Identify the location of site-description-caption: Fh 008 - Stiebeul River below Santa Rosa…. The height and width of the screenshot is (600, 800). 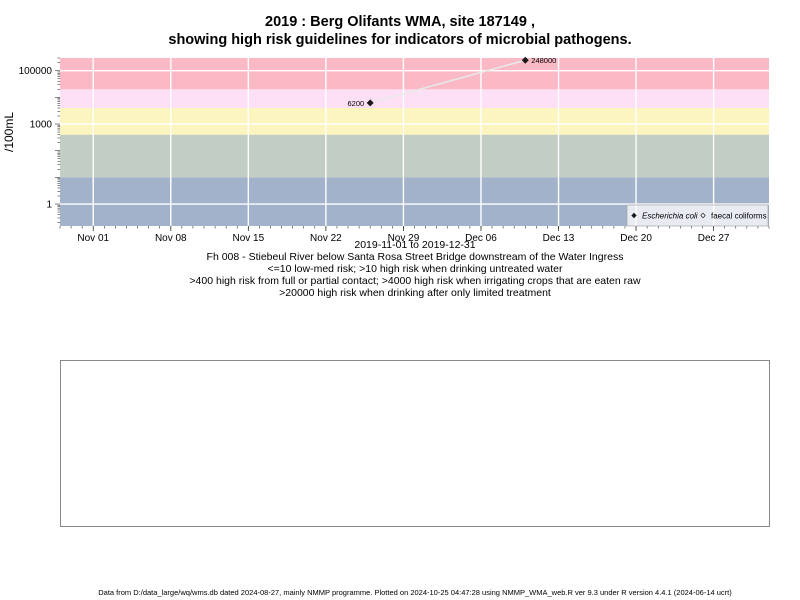
(415, 257).